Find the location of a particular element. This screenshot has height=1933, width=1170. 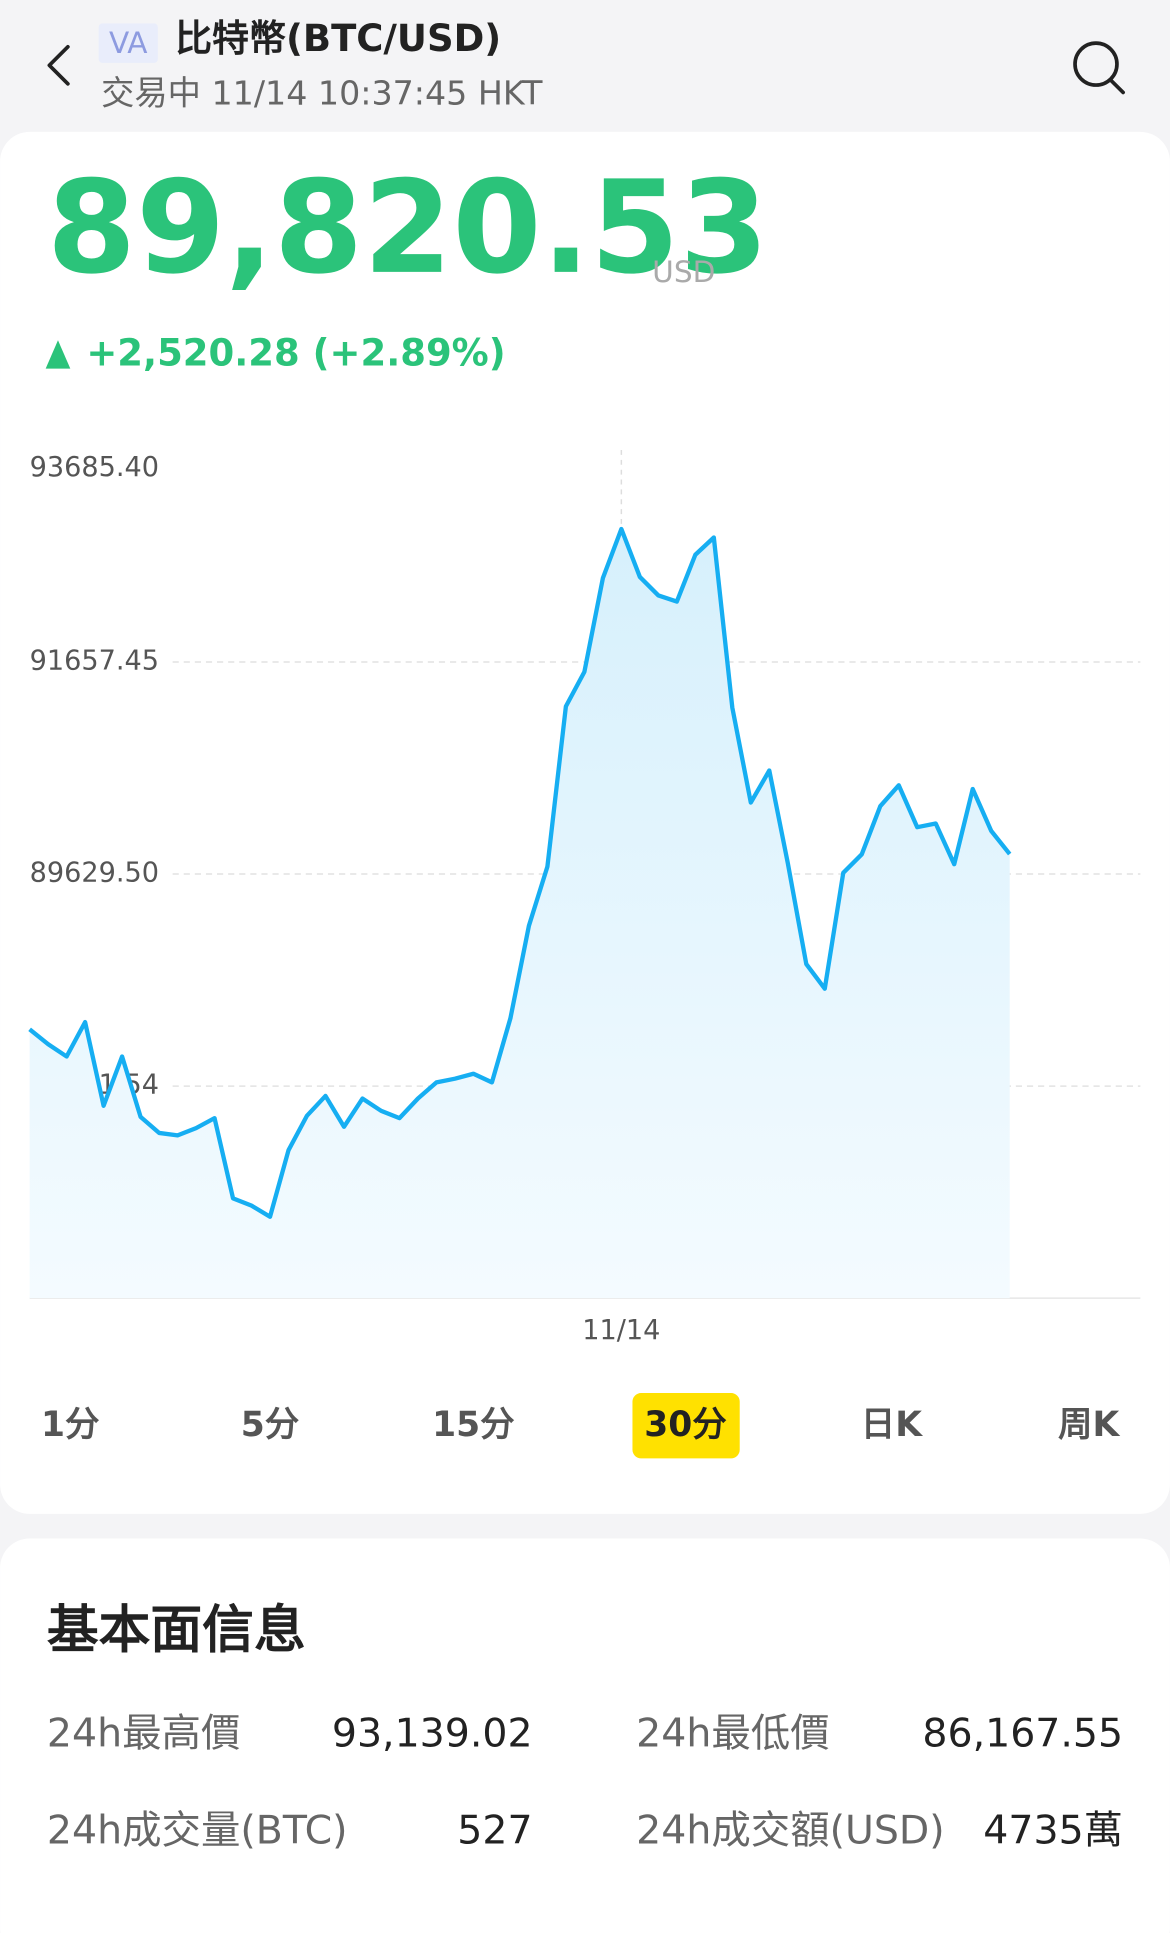

field-label: 24h成交額(USD) is located at coordinates (790, 1831).